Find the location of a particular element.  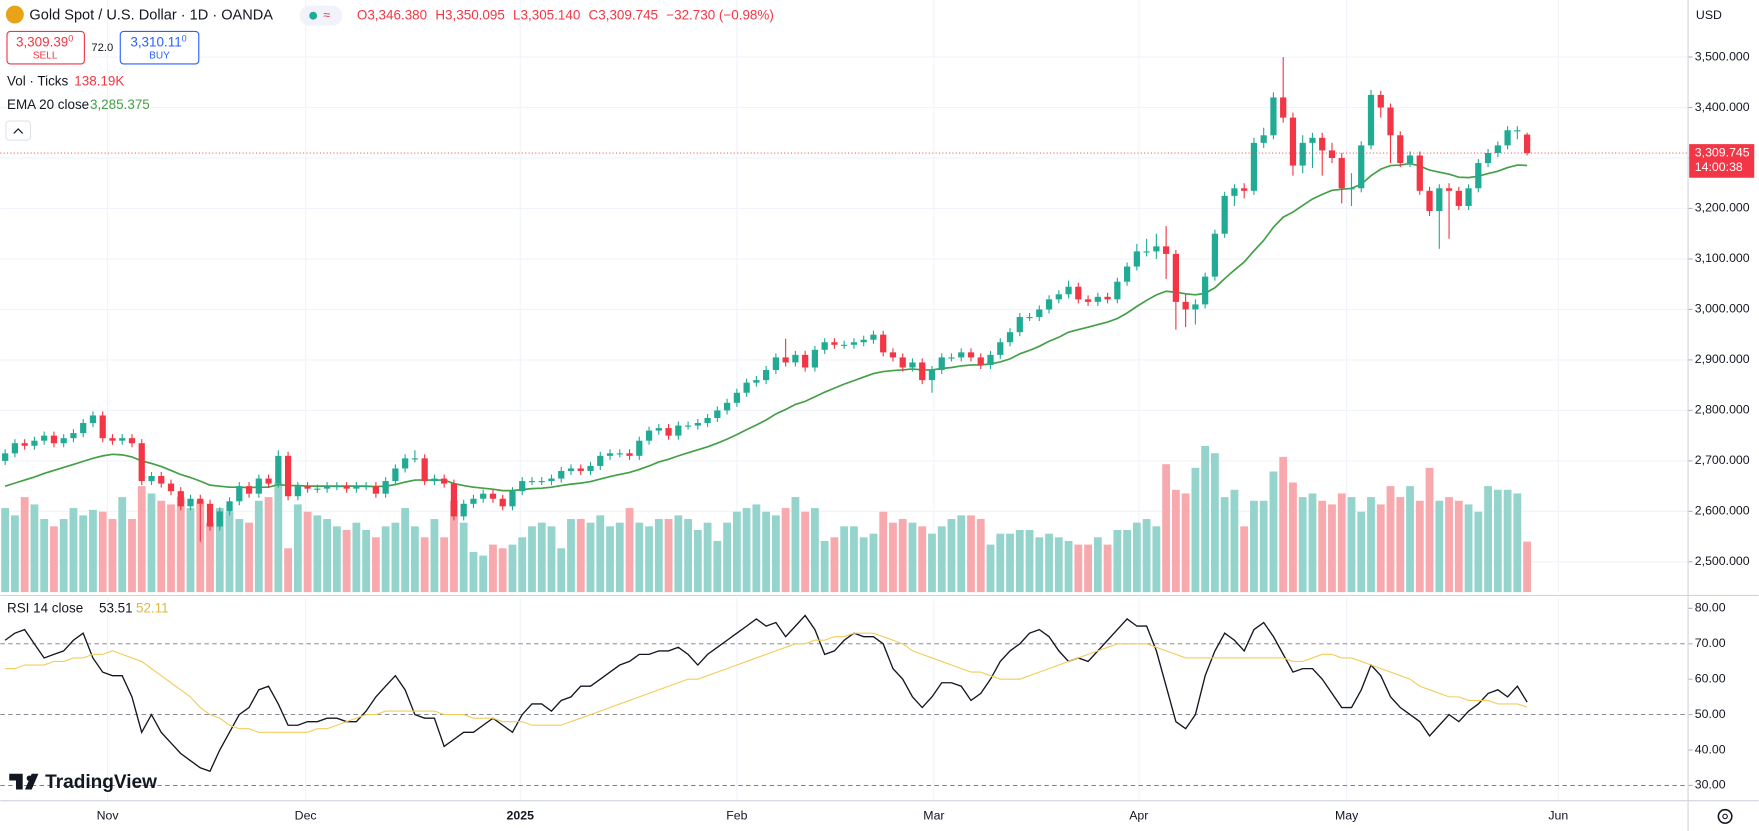

ohlc-open: O3,346.380 is located at coordinates (392, 14).